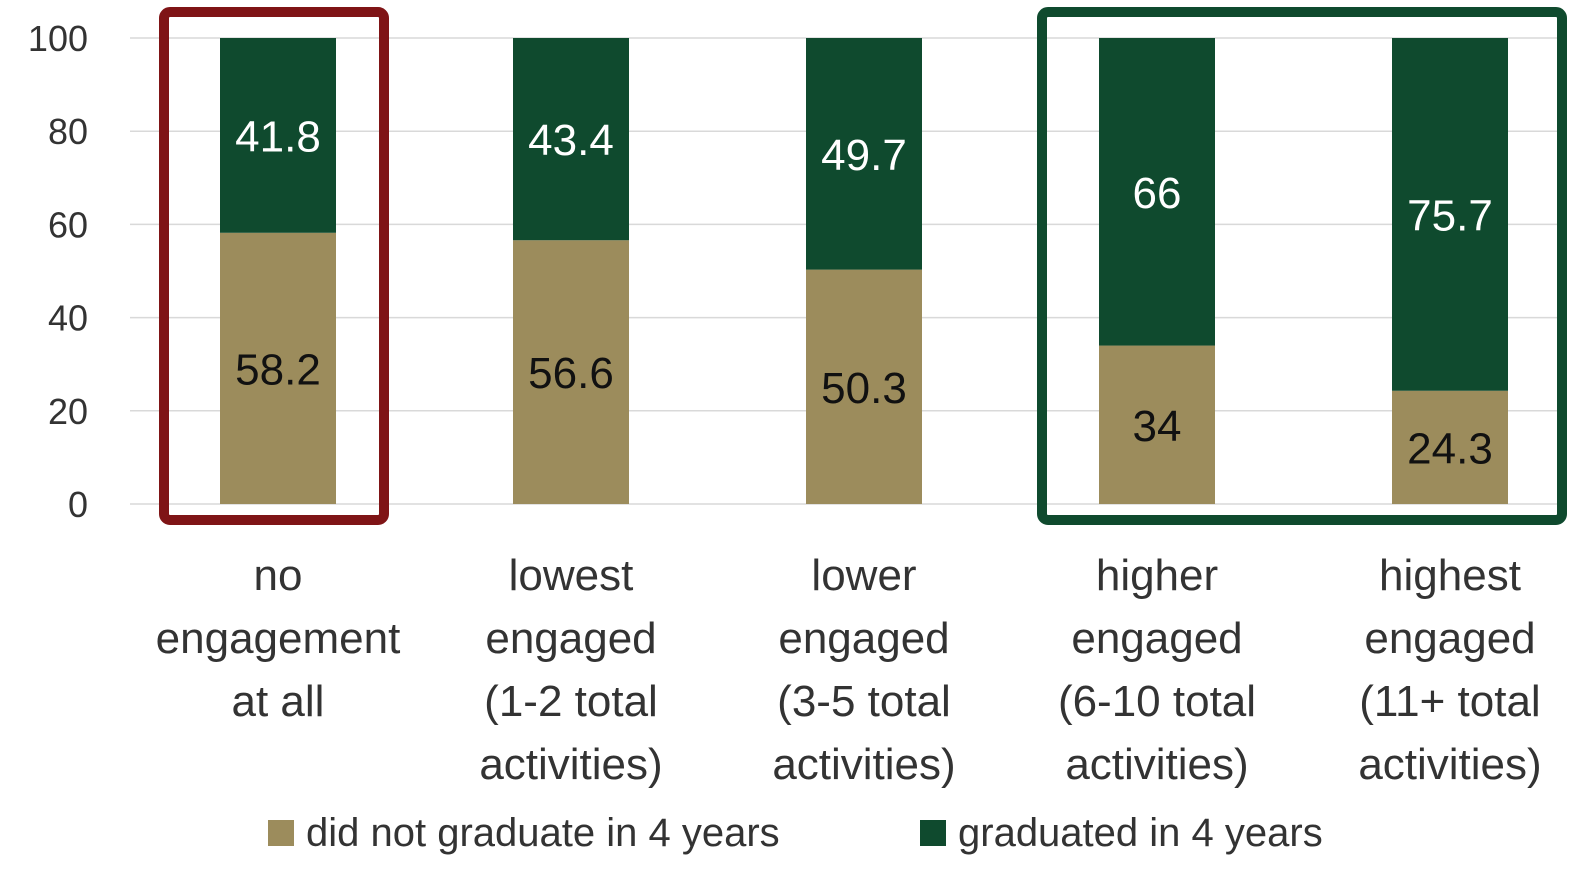  I want to click on y-tick-label: 0, so click(78, 504).